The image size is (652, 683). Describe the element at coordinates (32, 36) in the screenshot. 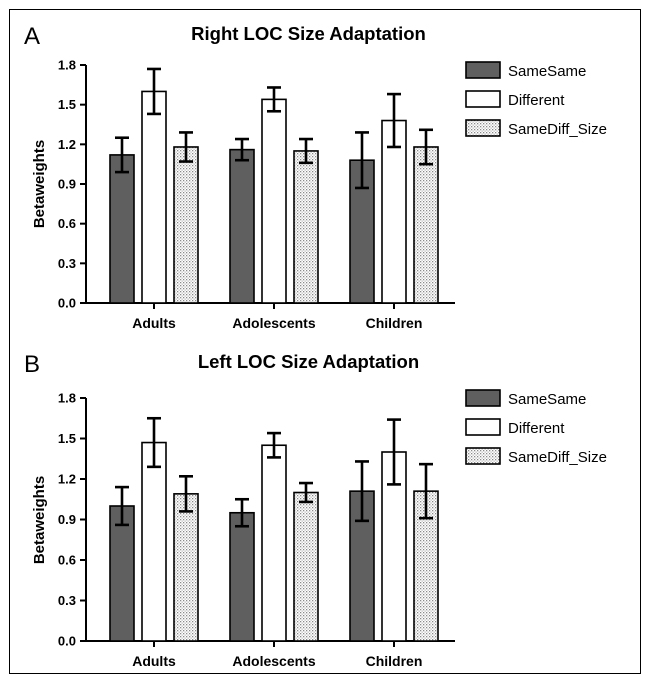

I see `panel-letter: A` at that location.